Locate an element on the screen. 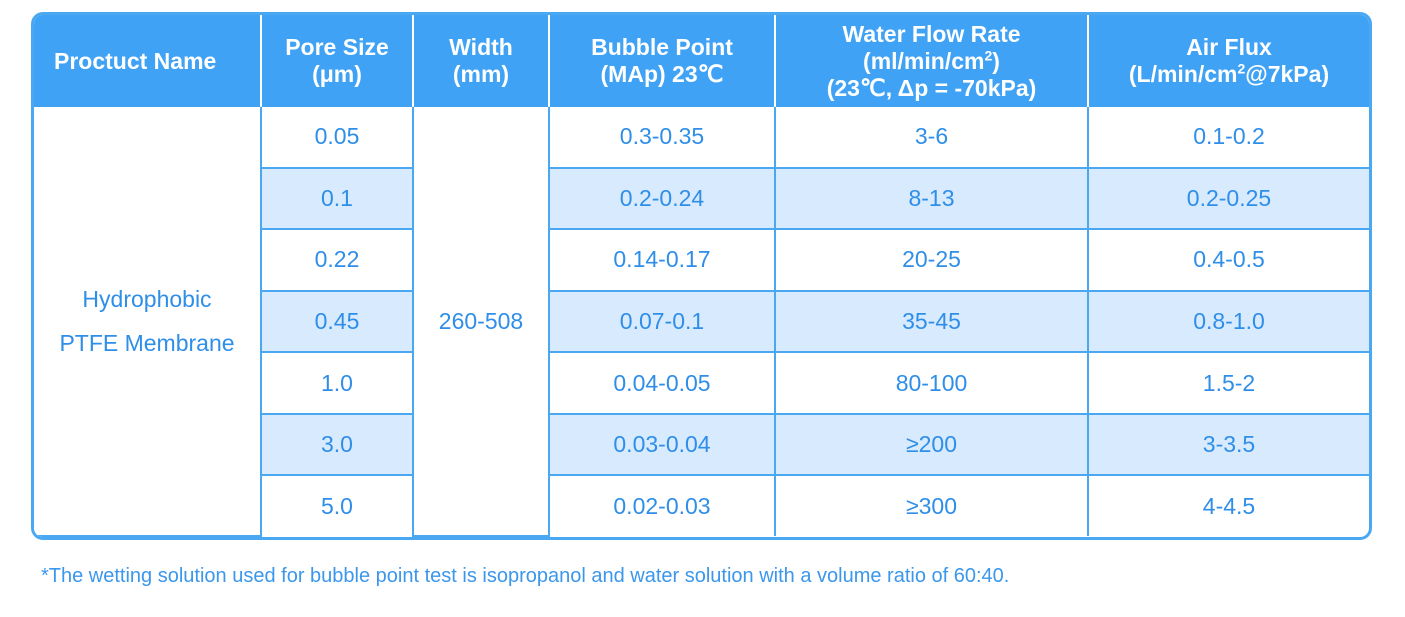 Image resolution: width=1405 pixels, height=617 pixels. water-flow-cell: ≥300 is located at coordinates (931, 505).